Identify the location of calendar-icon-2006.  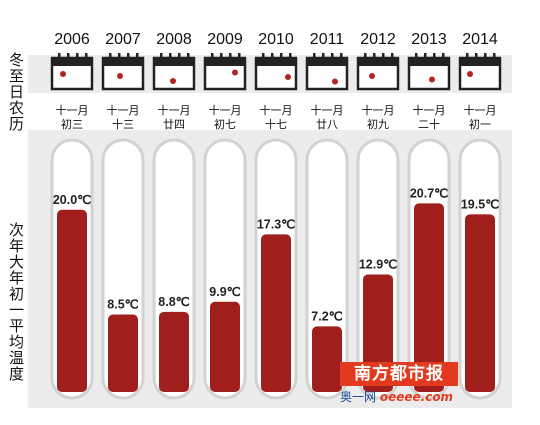
(72, 72).